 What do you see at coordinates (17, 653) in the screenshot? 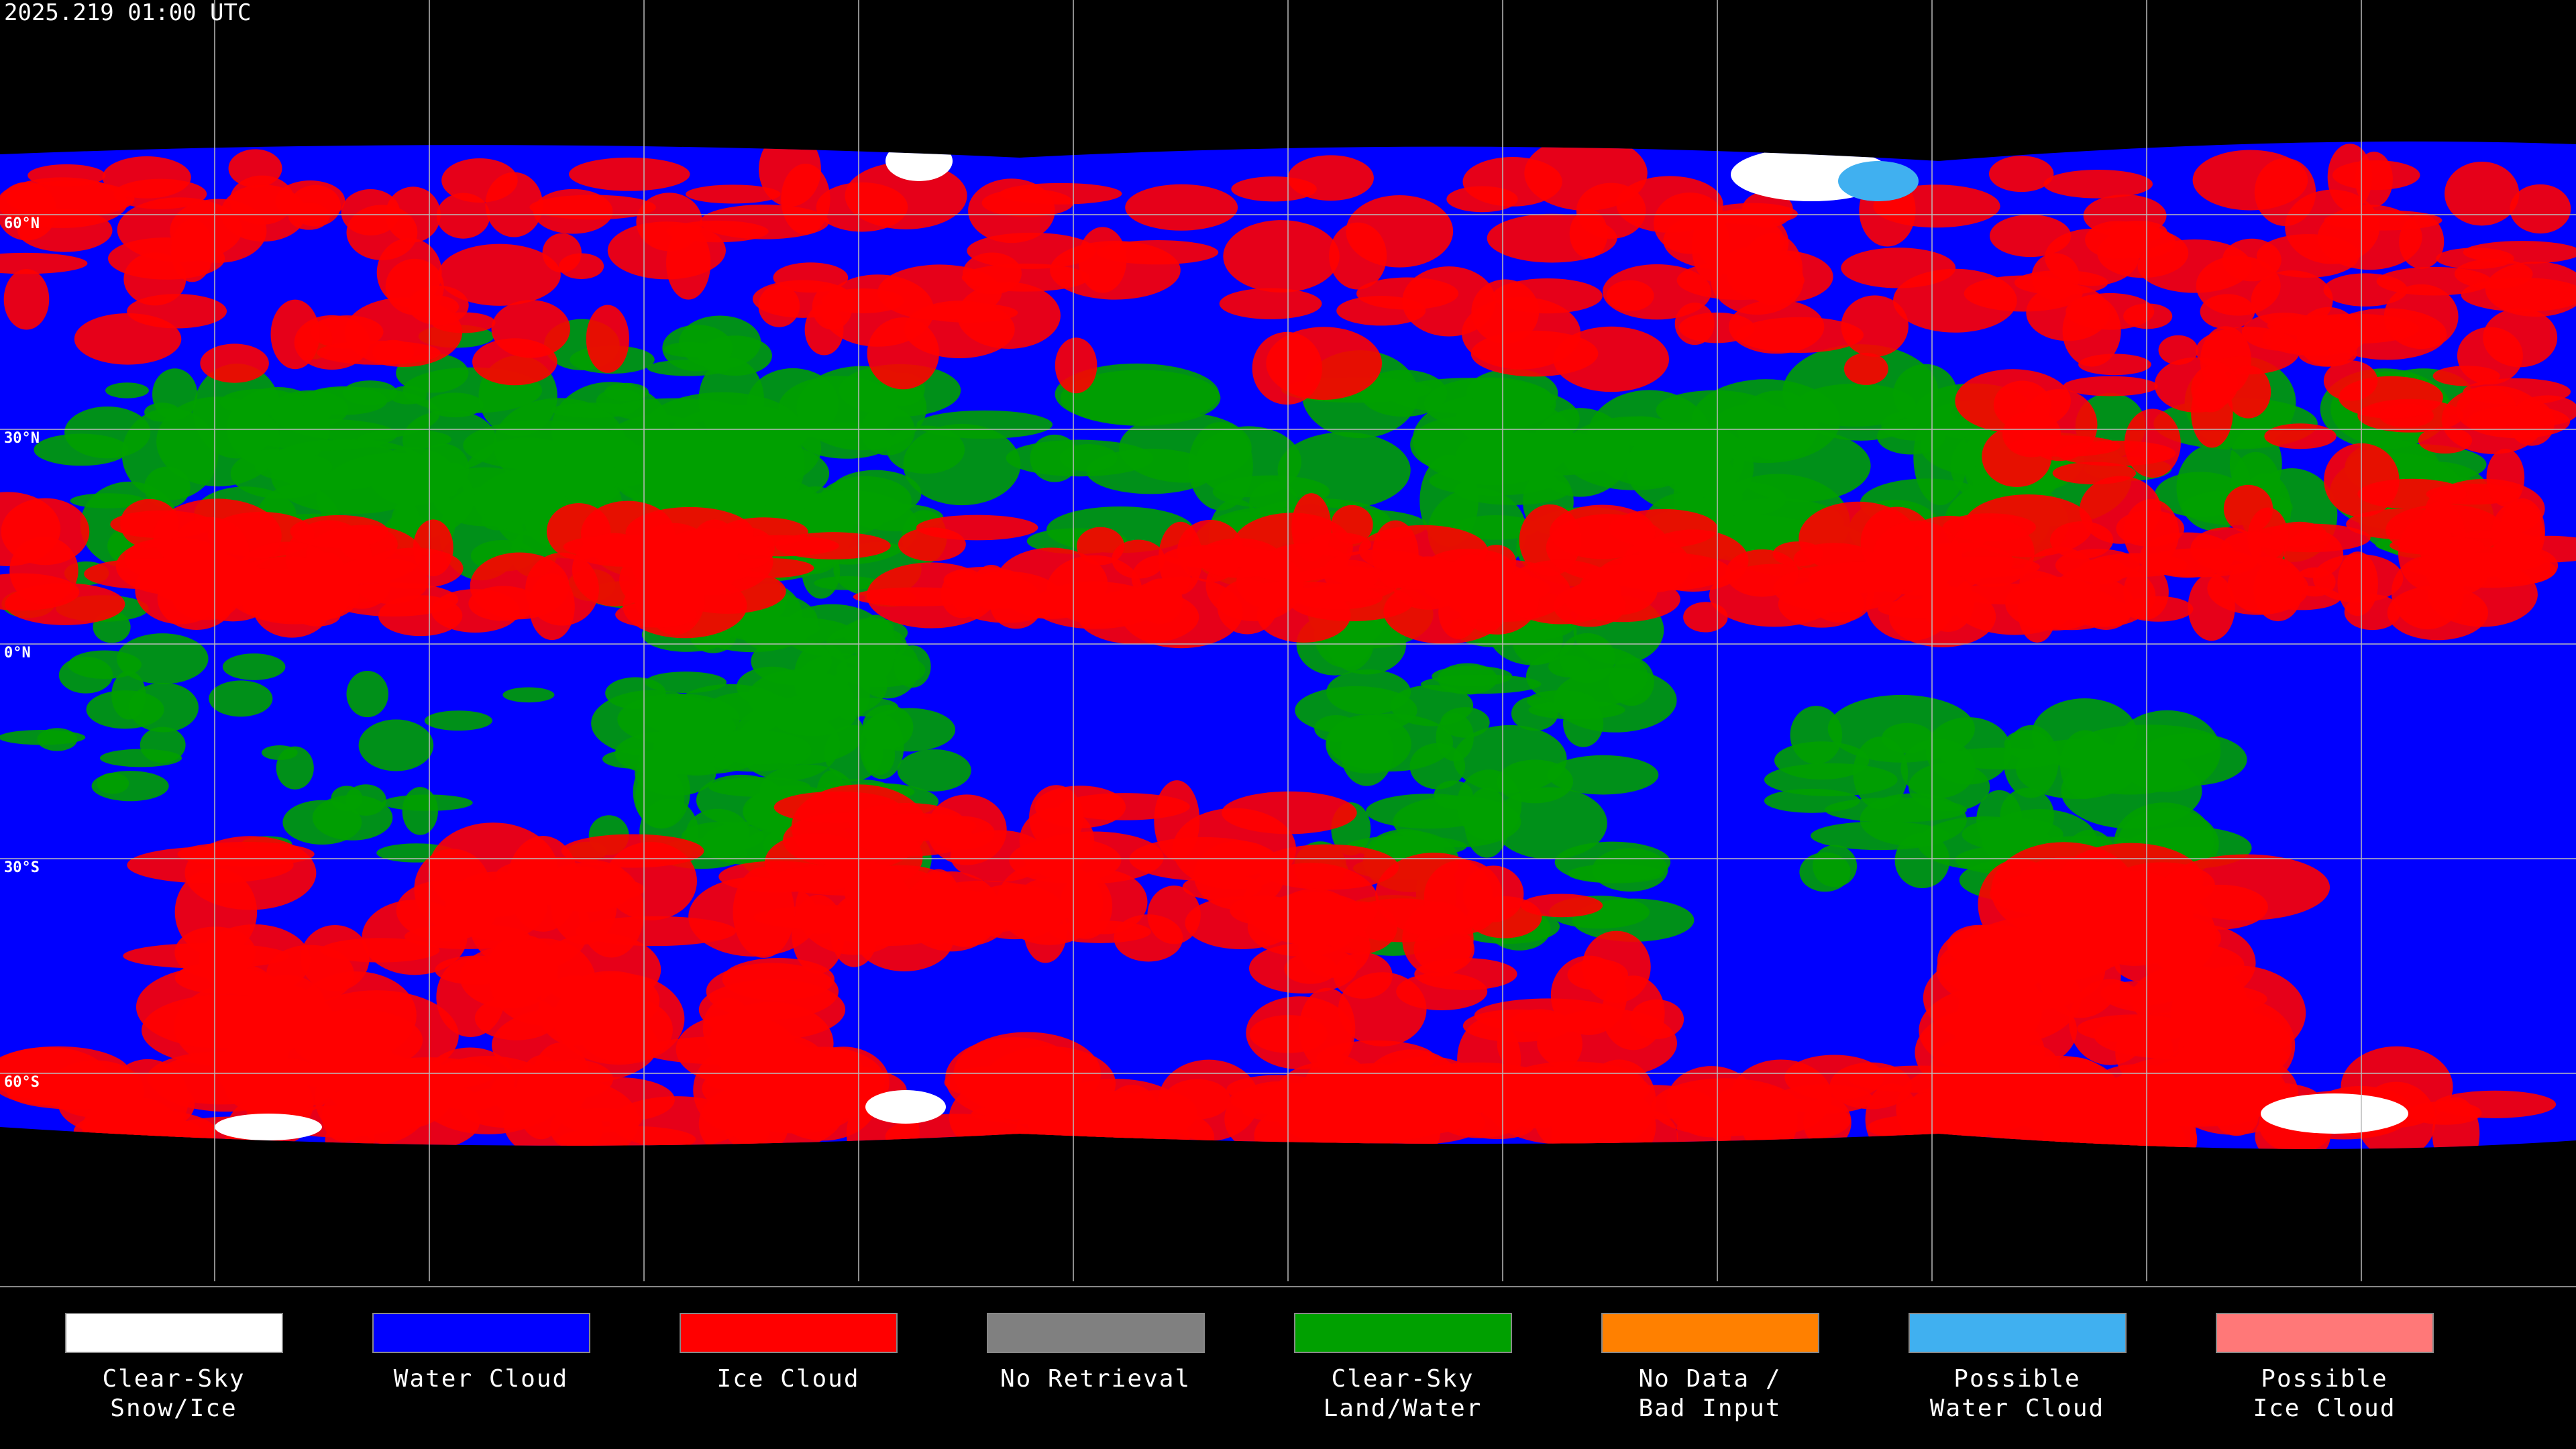
I see `latitude-label: 0°N` at bounding box center [17, 653].